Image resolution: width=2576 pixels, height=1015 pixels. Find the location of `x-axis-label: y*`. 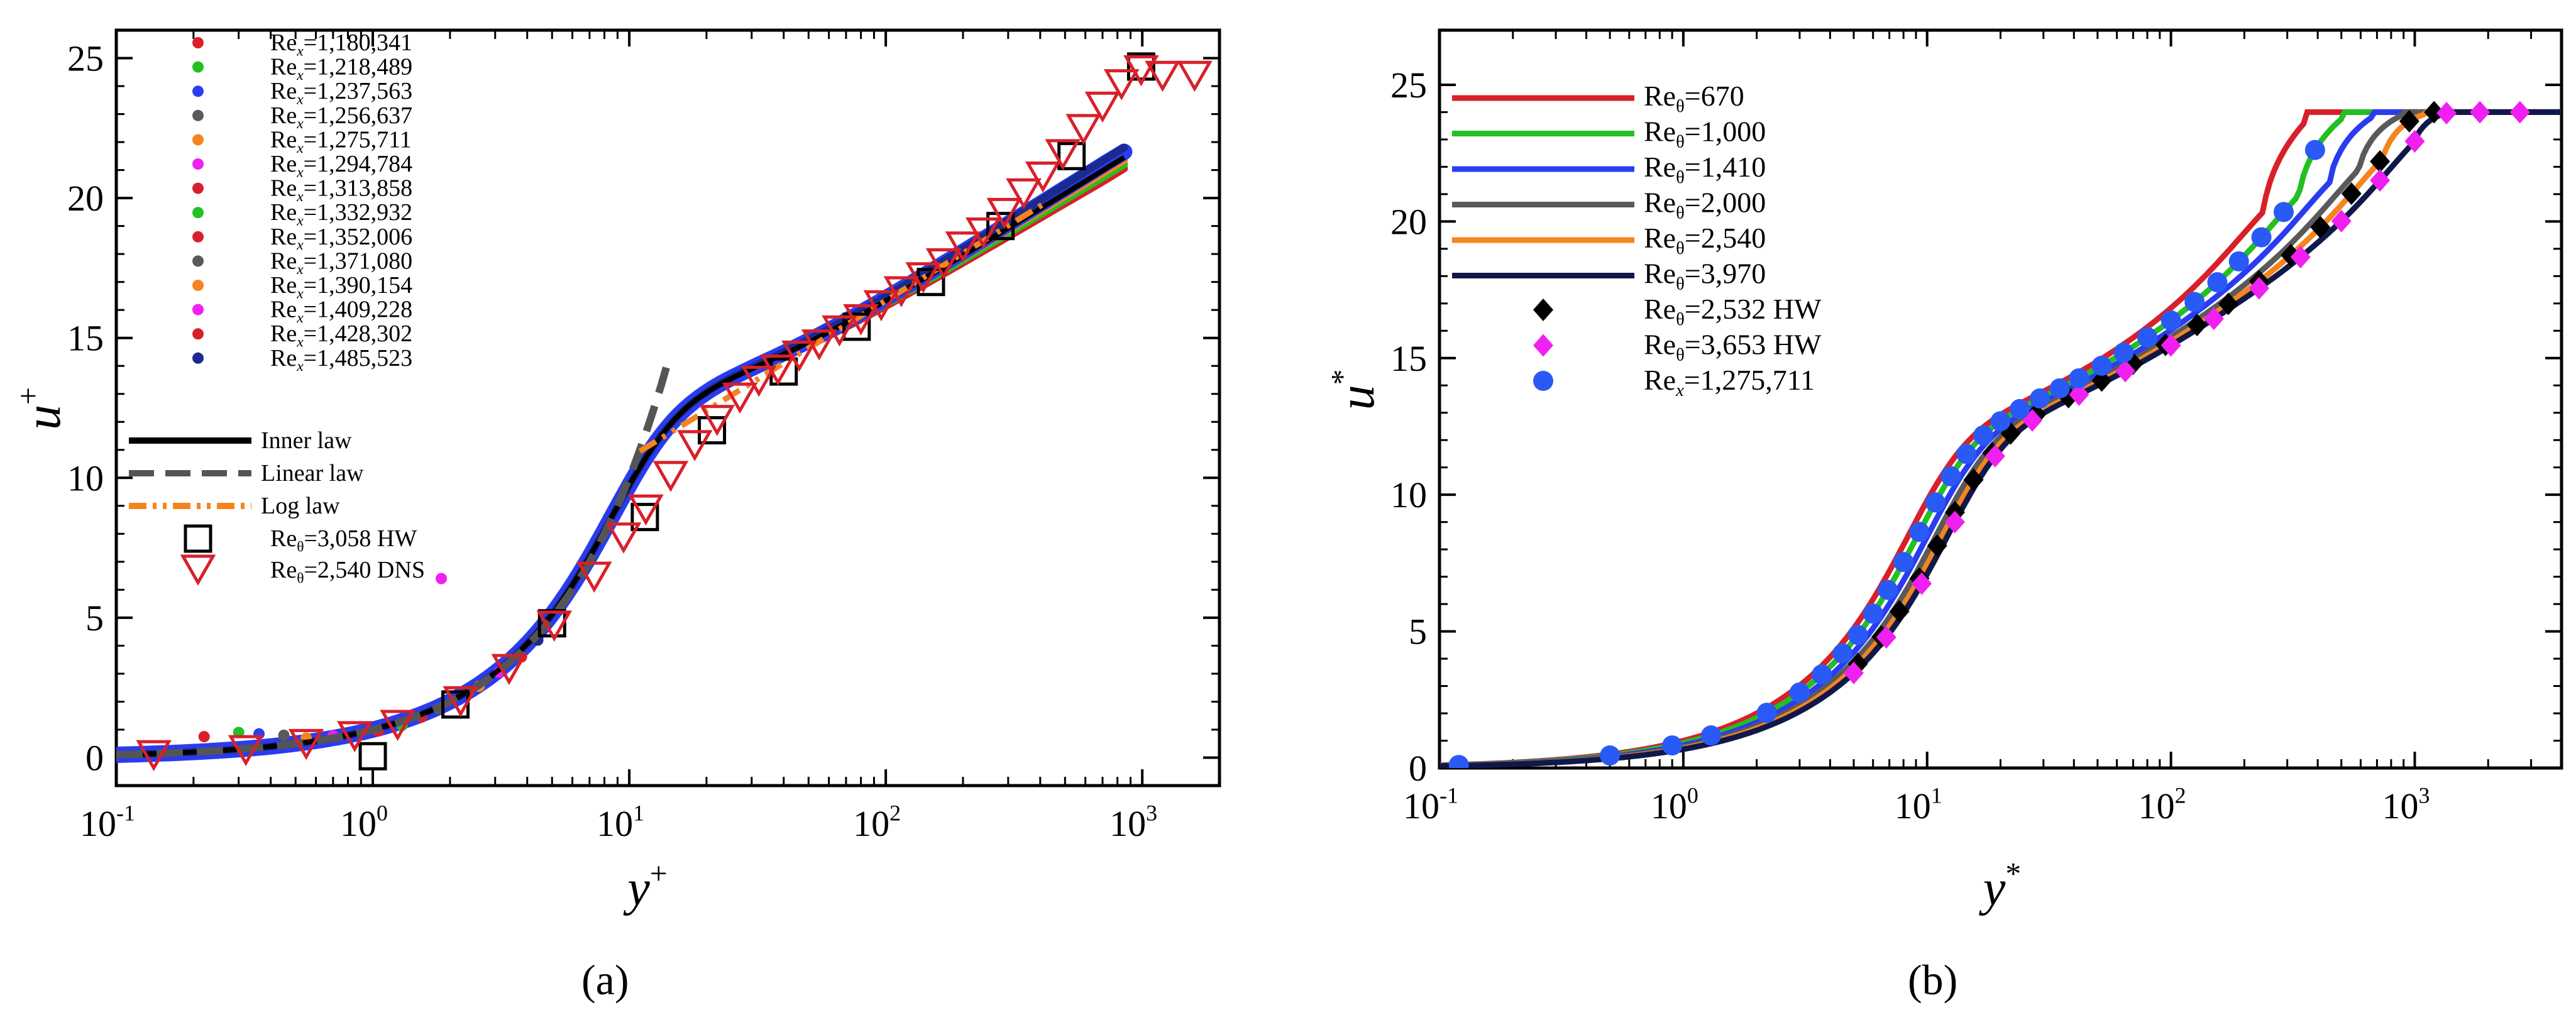

x-axis-label: y* is located at coordinates (2000, 886).